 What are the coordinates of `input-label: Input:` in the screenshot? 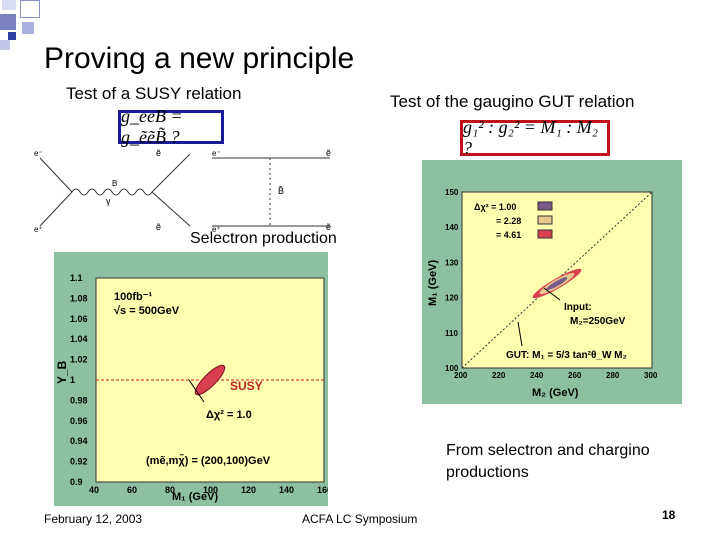 It's located at (578, 307).